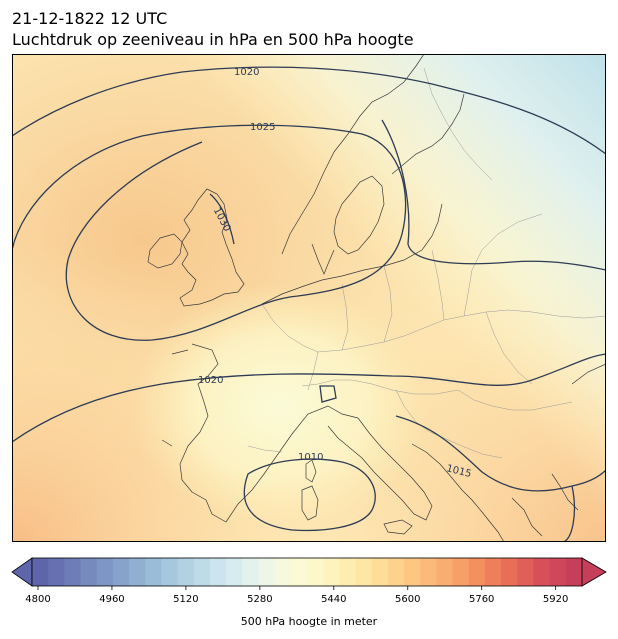  What do you see at coordinates (333, 599) in the screenshot?
I see `colorbar-tick-label: 5440` at bounding box center [333, 599].